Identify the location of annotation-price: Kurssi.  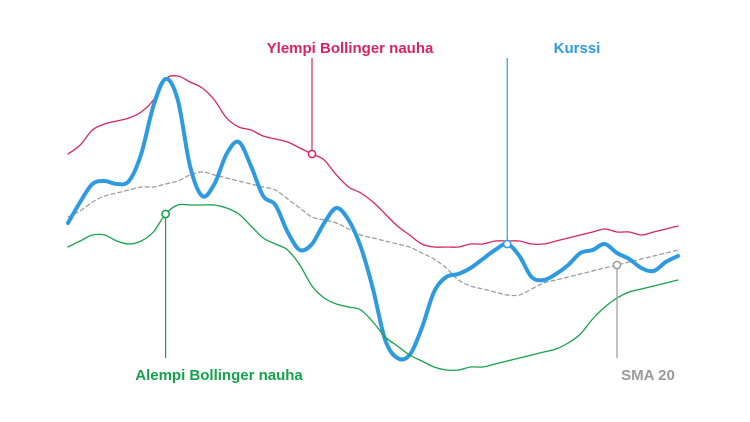
(551, 144).